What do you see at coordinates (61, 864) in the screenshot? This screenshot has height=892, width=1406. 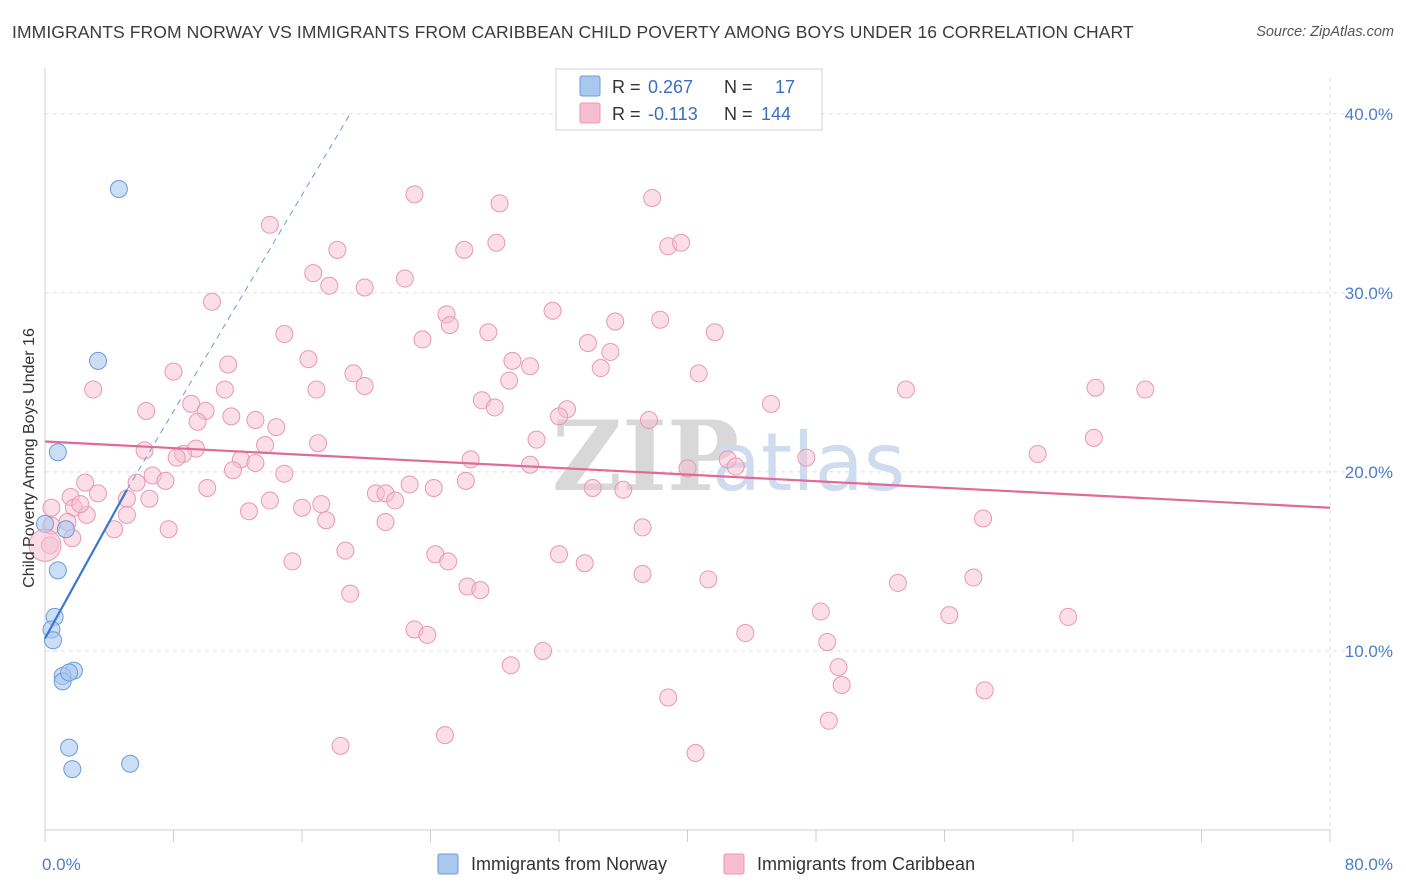 I see `x-tick-label-0: 0.0%` at bounding box center [61, 864].